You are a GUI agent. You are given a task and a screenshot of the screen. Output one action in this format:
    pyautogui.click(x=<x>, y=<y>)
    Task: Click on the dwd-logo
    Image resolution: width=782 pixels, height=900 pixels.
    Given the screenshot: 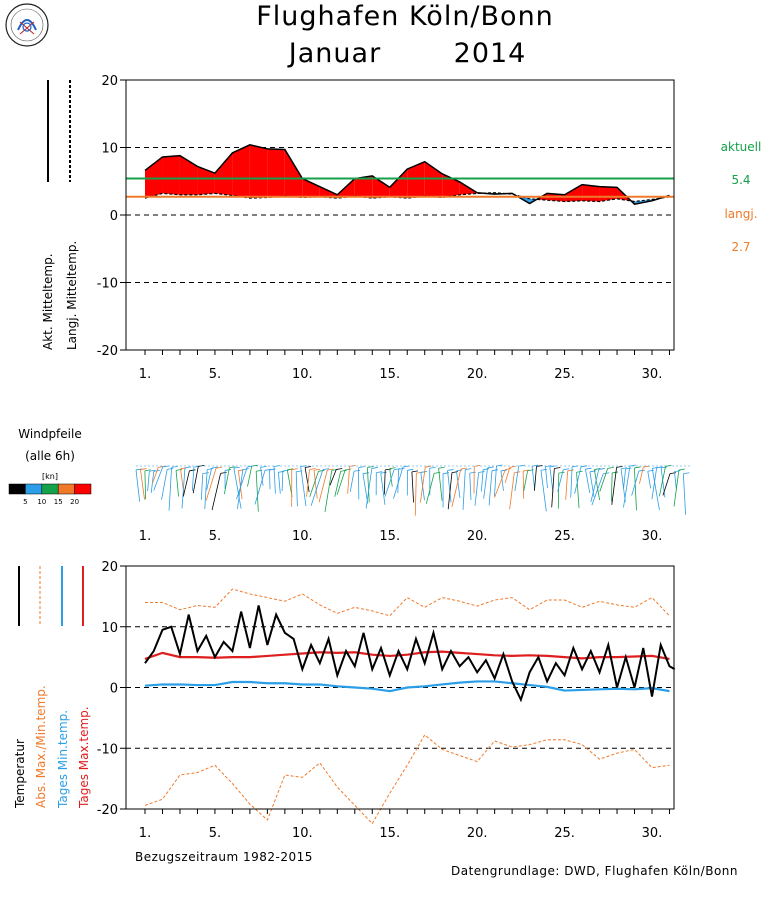 What is the action you would take?
    pyautogui.click(x=27, y=25)
    